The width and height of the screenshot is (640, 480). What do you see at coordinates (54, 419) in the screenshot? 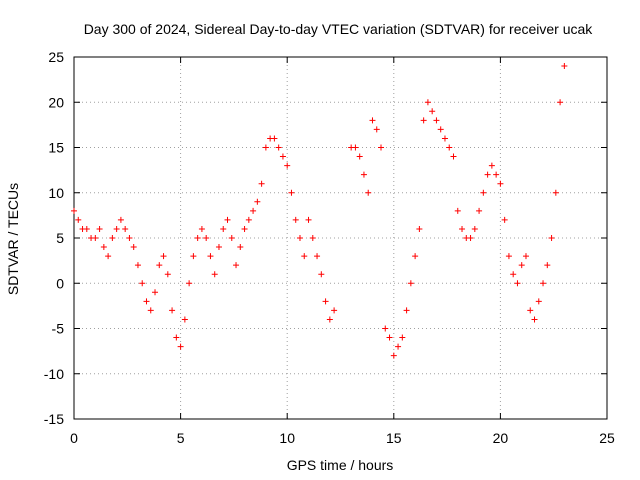
I see `y-tick-label: -15` at bounding box center [54, 419].